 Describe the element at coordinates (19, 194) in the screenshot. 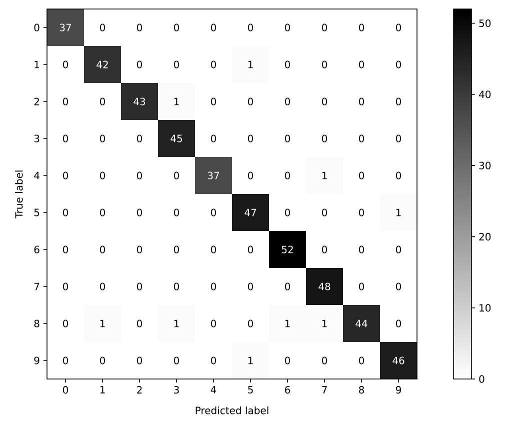

I see `y-axis-title: True label` at that location.